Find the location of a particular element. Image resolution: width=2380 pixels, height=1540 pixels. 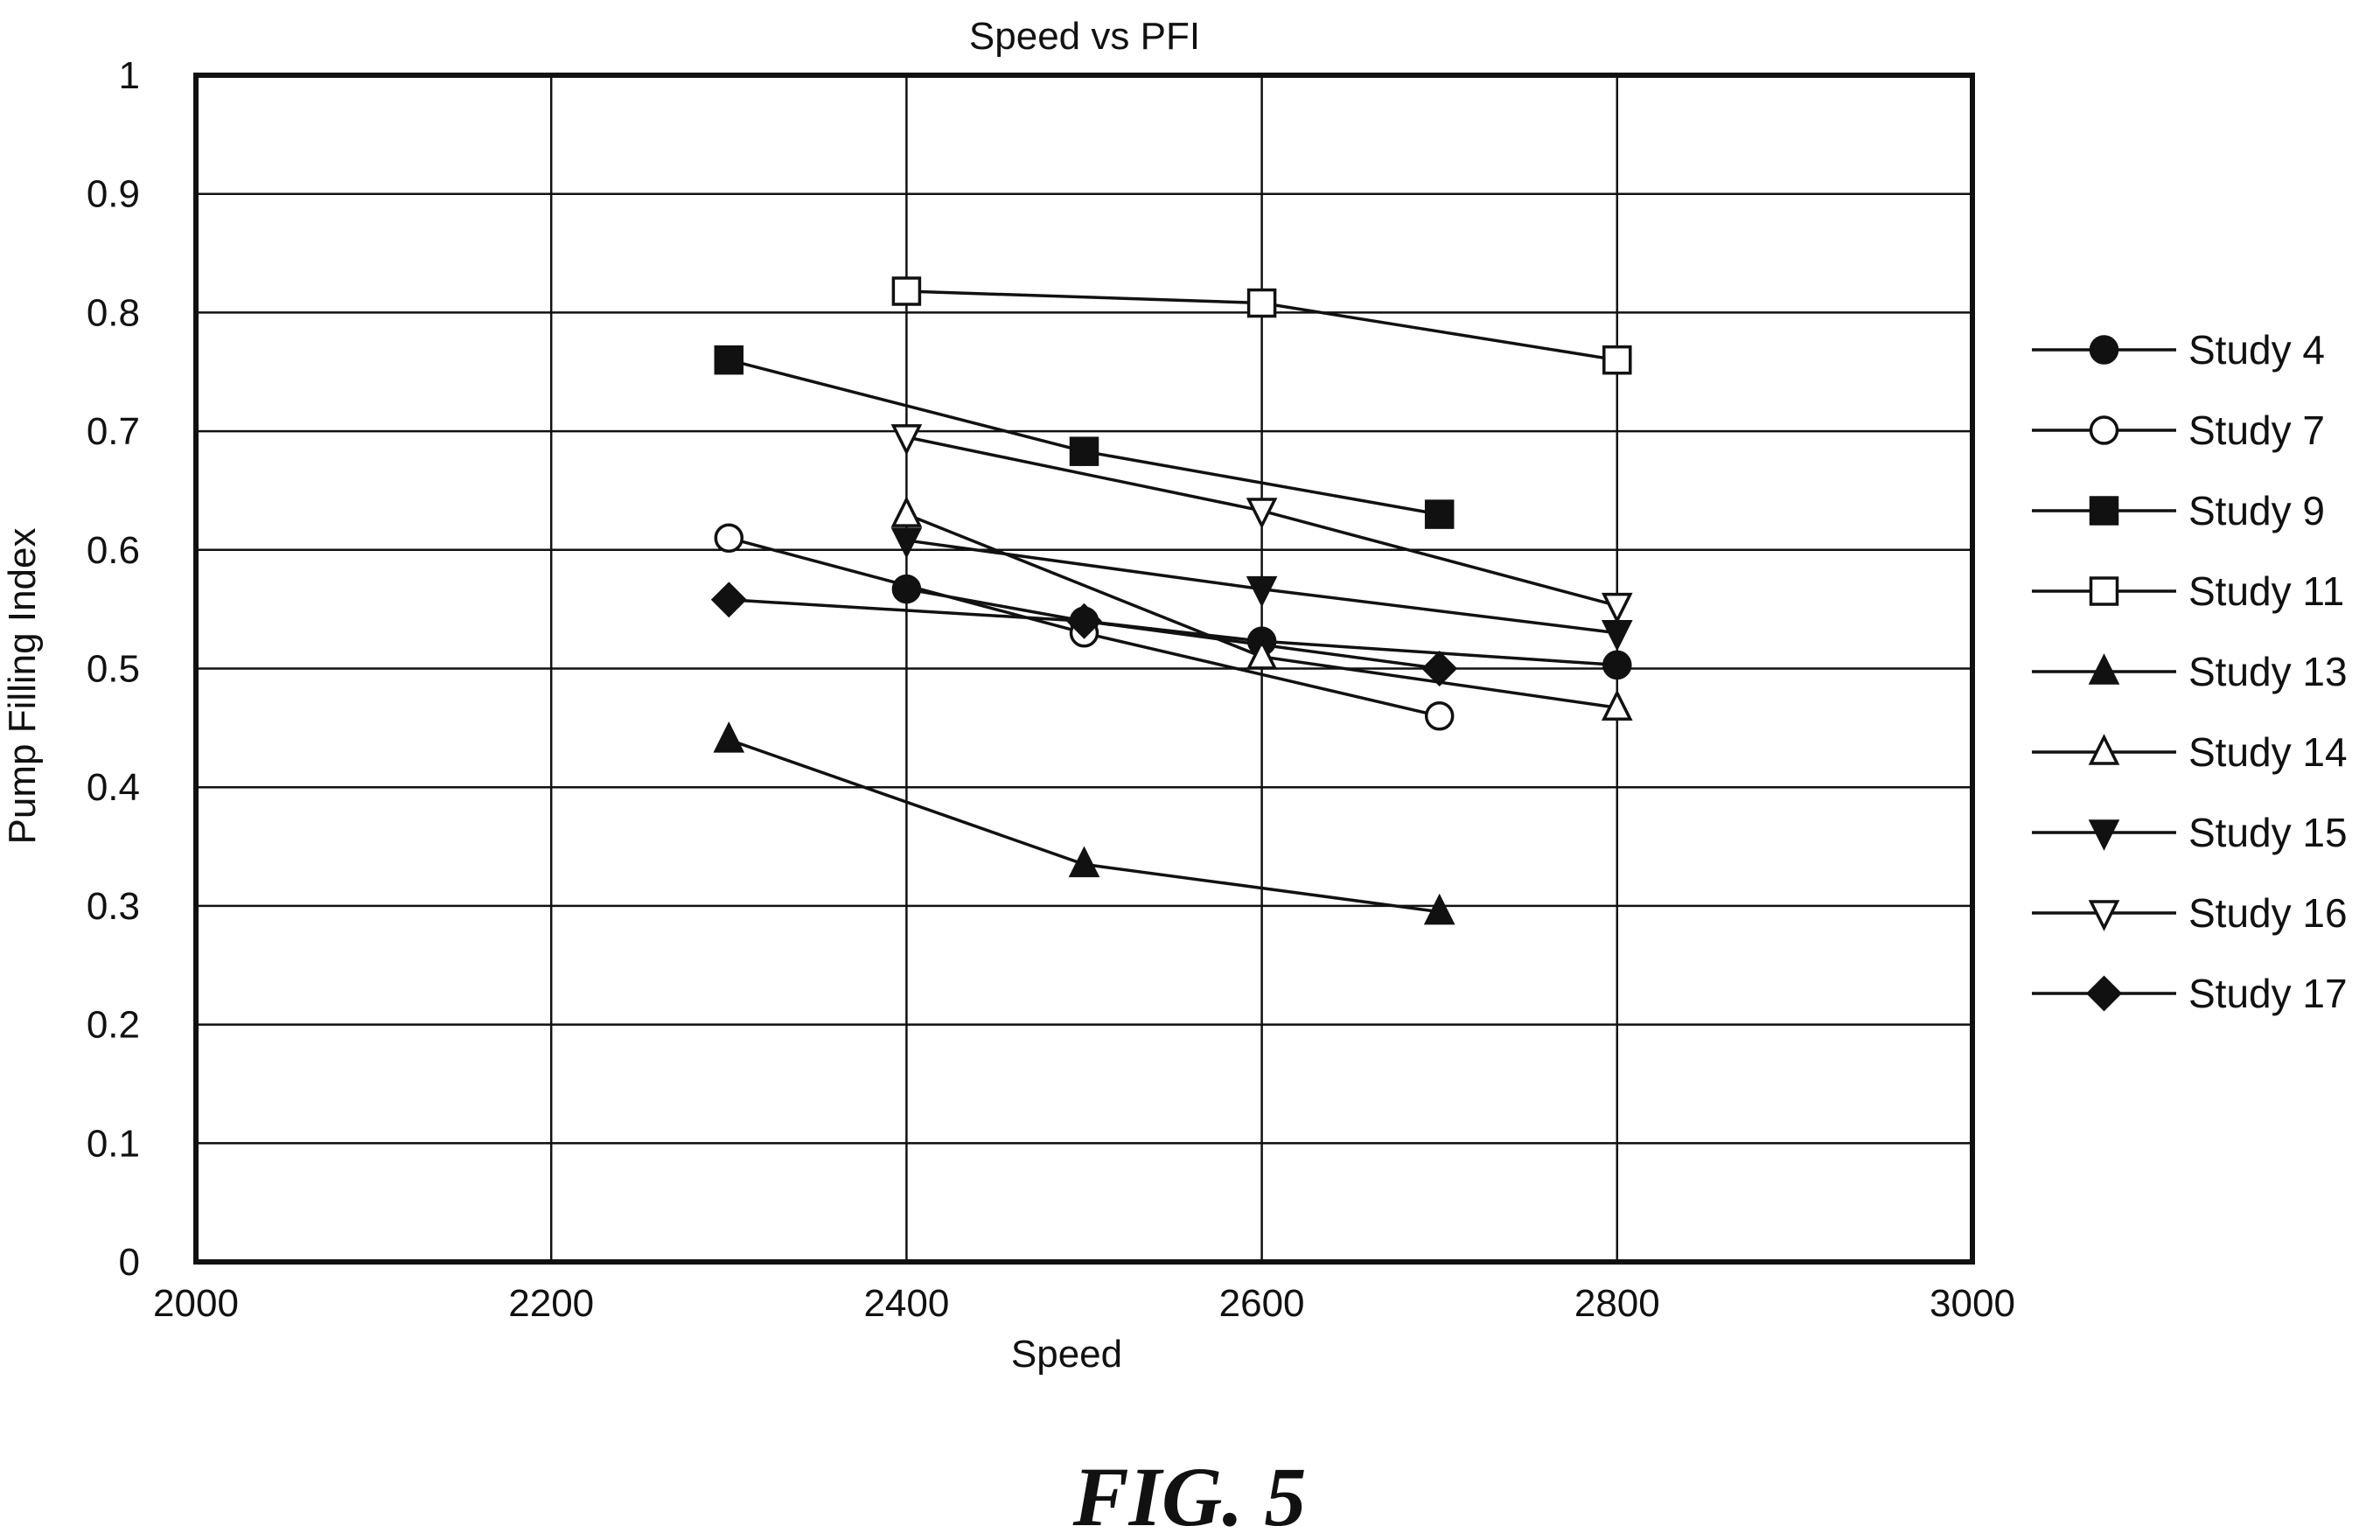

x-tick-label: 2800 is located at coordinates (1617, 1303).